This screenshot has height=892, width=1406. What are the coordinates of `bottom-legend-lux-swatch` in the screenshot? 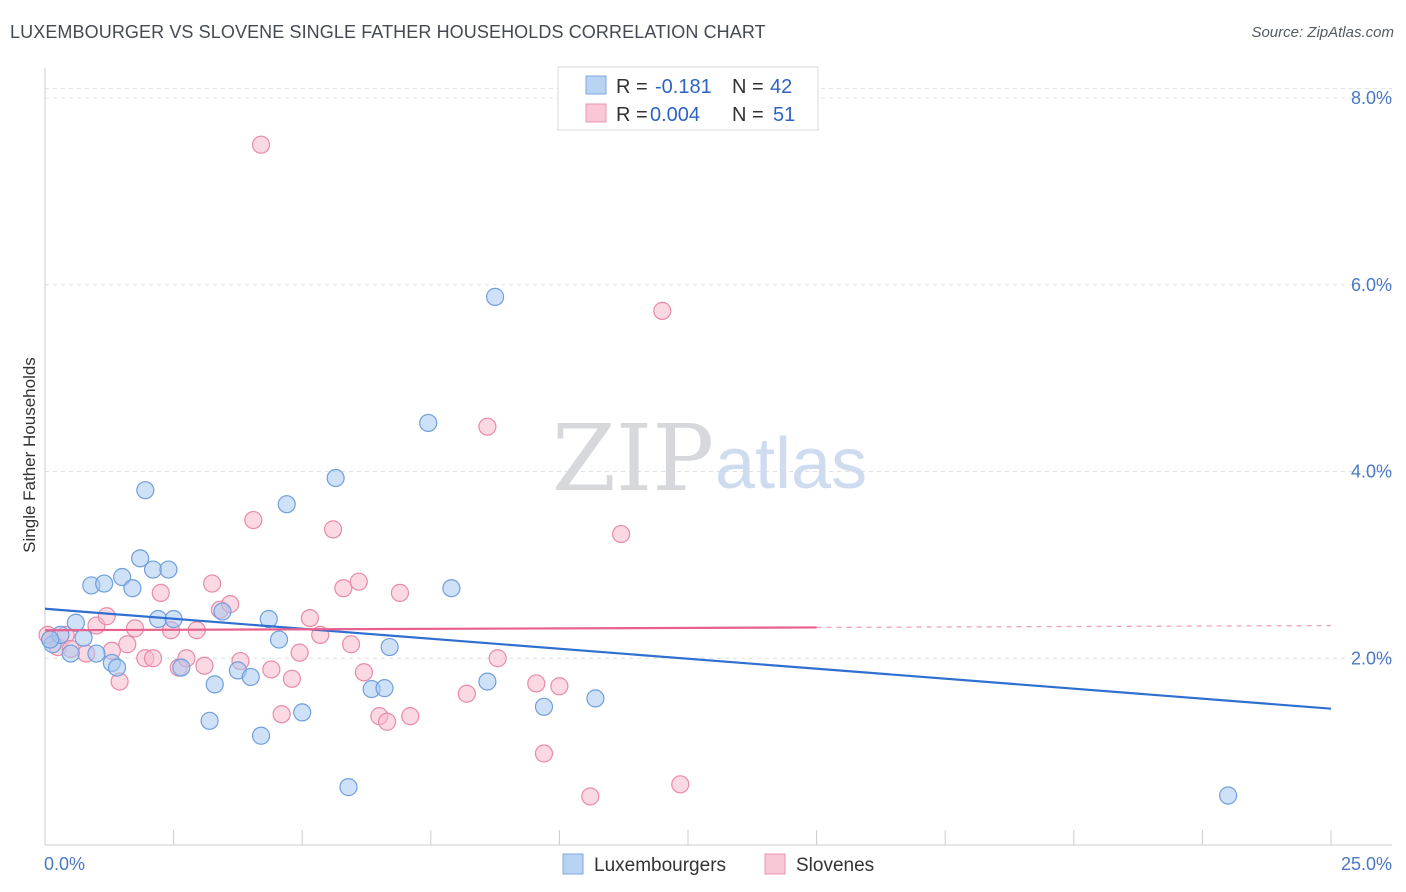 It's located at (573, 864).